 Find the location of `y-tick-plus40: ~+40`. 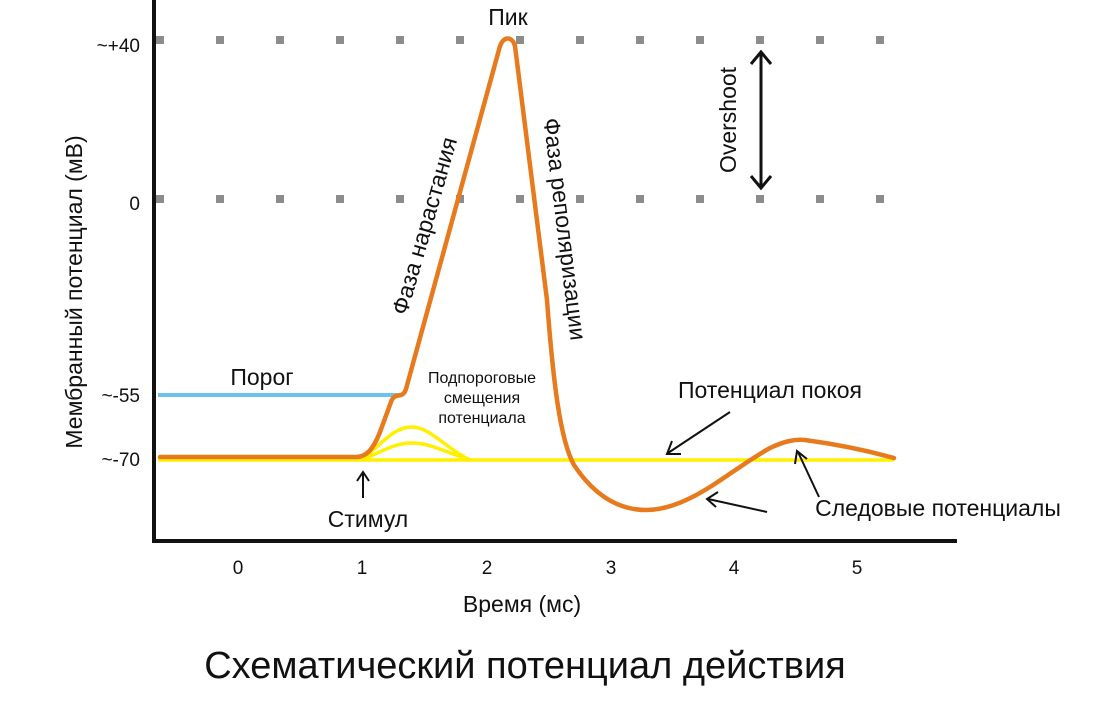

y-tick-plus40: ~+40 is located at coordinates (118, 46).